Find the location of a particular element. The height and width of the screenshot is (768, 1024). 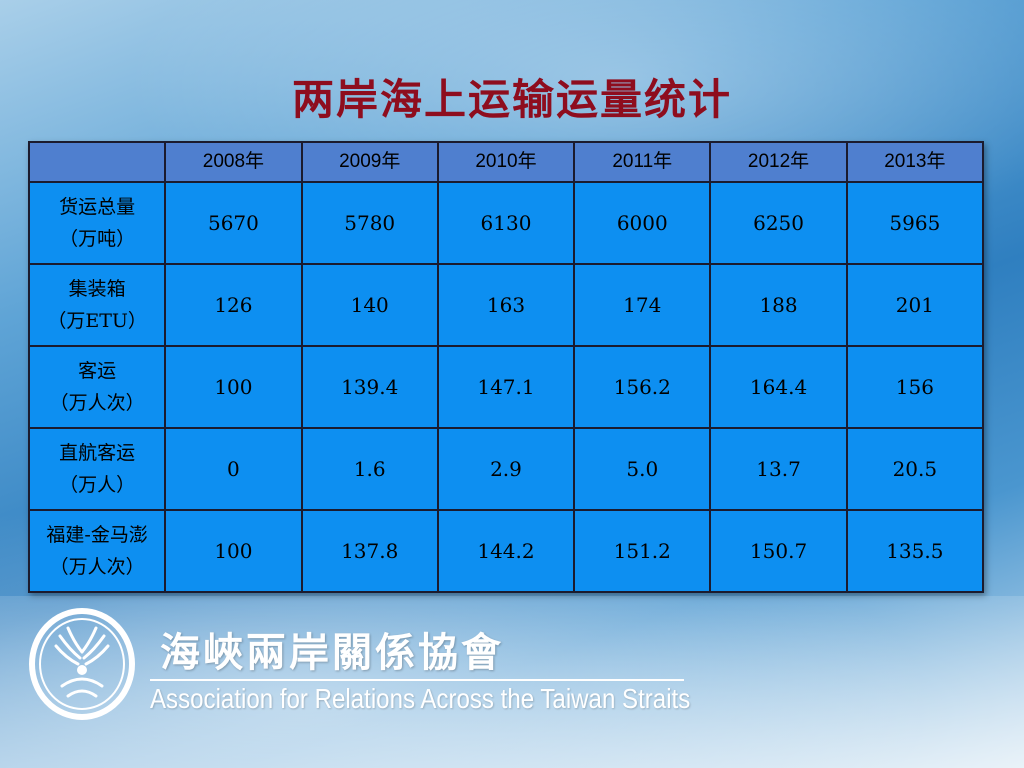

table-row: 货运总量 （万吨） 5670 5780 6130 6000 6250 5965 is located at coordinates (506, 222).